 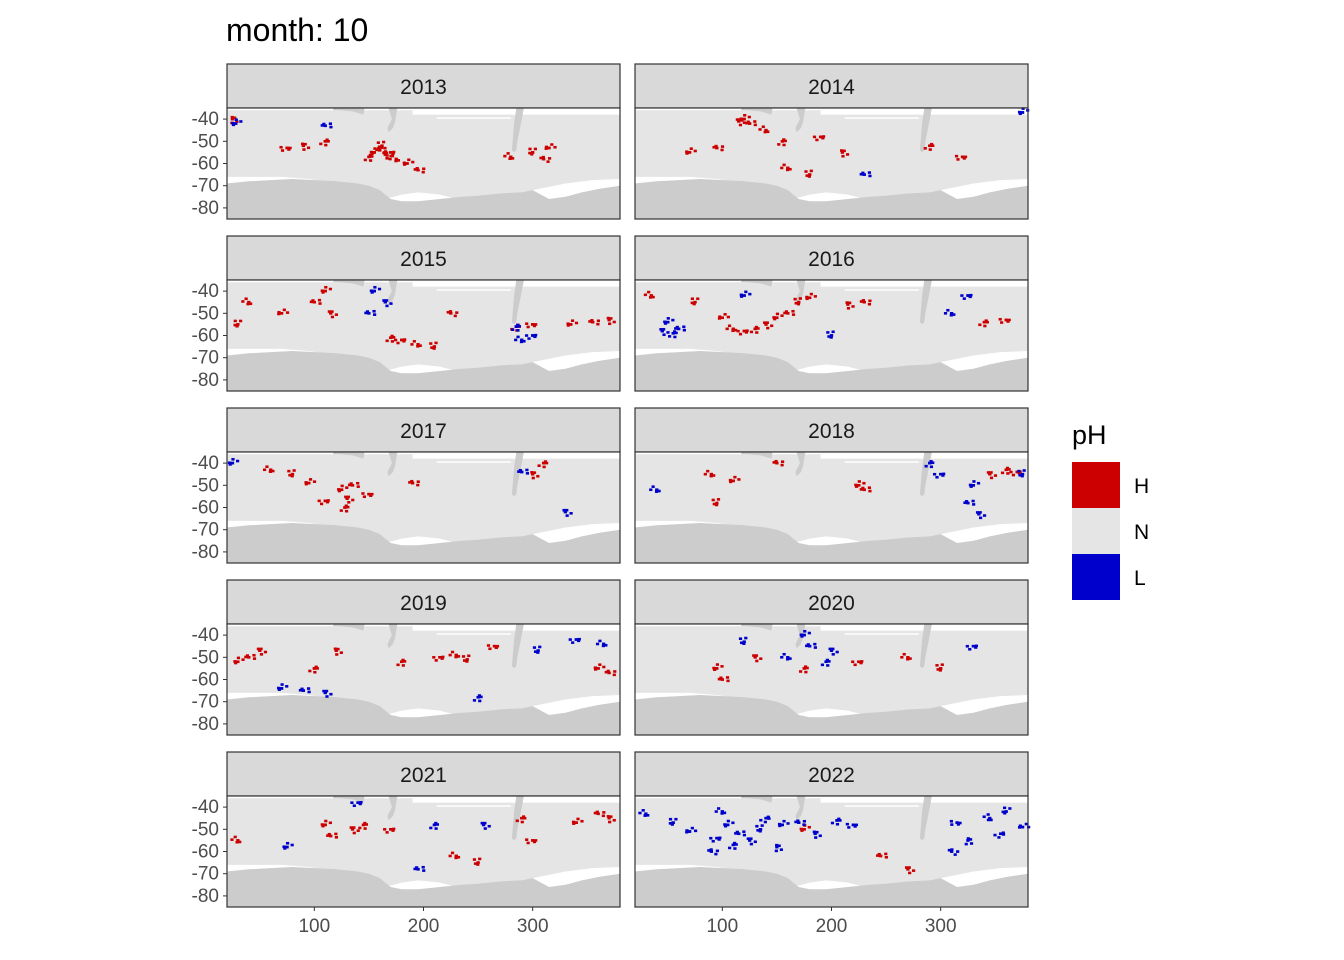 I want to click on y-tick-label: -80, so click(x=205, y=724).